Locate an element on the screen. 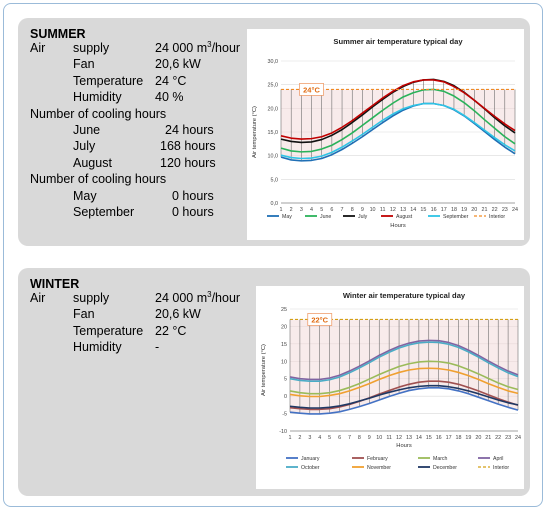 This screenshot has height=512, width=550. winter-temperature-row: Temperature 22 °C is located at coordinates (145, 331).